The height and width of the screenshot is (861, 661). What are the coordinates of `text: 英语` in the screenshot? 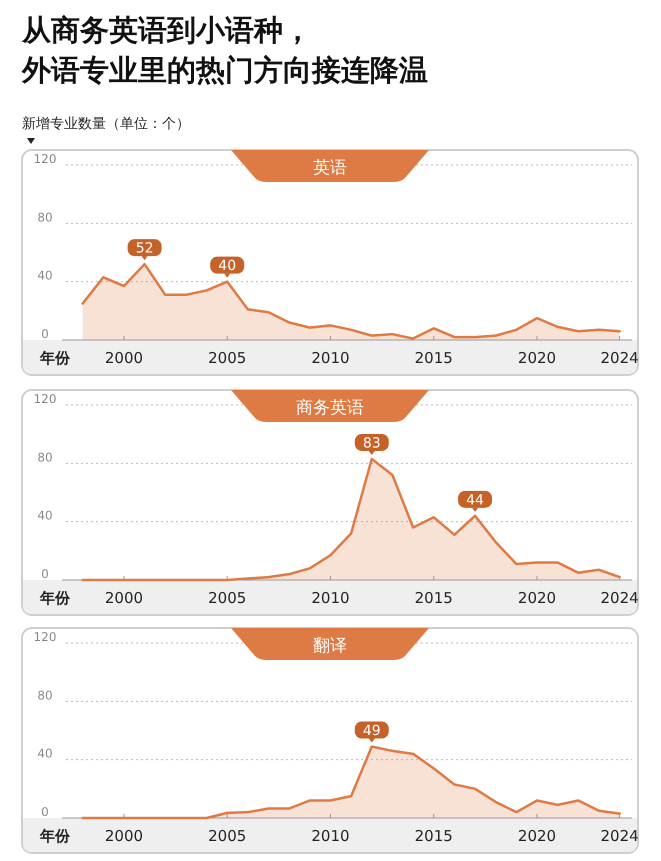 It's located at (330, 168).